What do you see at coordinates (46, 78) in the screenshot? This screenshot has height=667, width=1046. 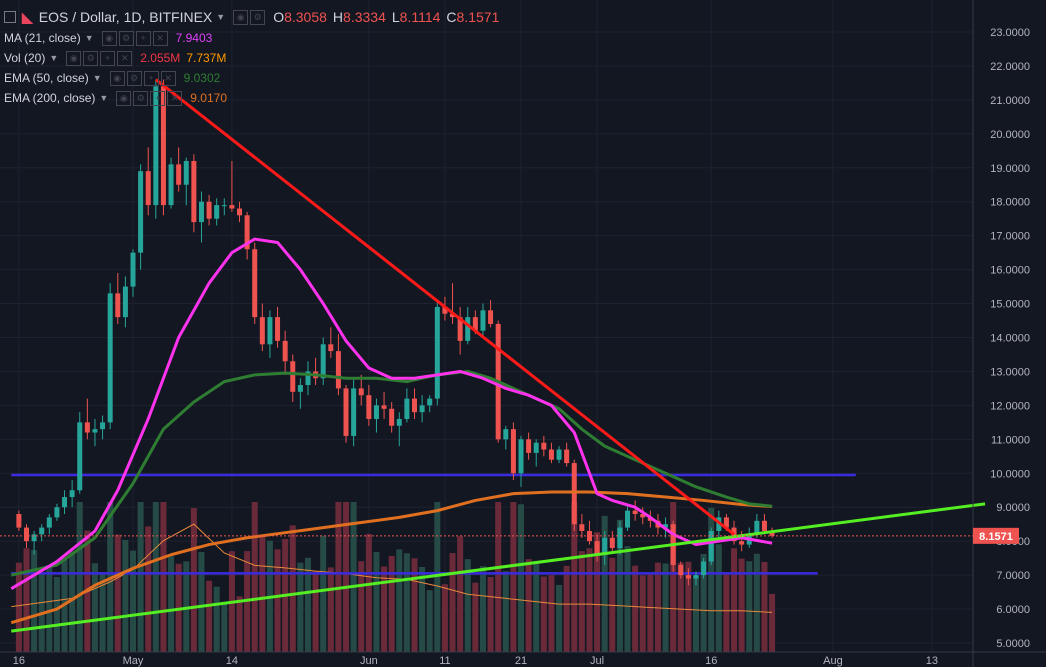 I see `indicator-label: EMA (50, close)` at bounding box center [46, 78].